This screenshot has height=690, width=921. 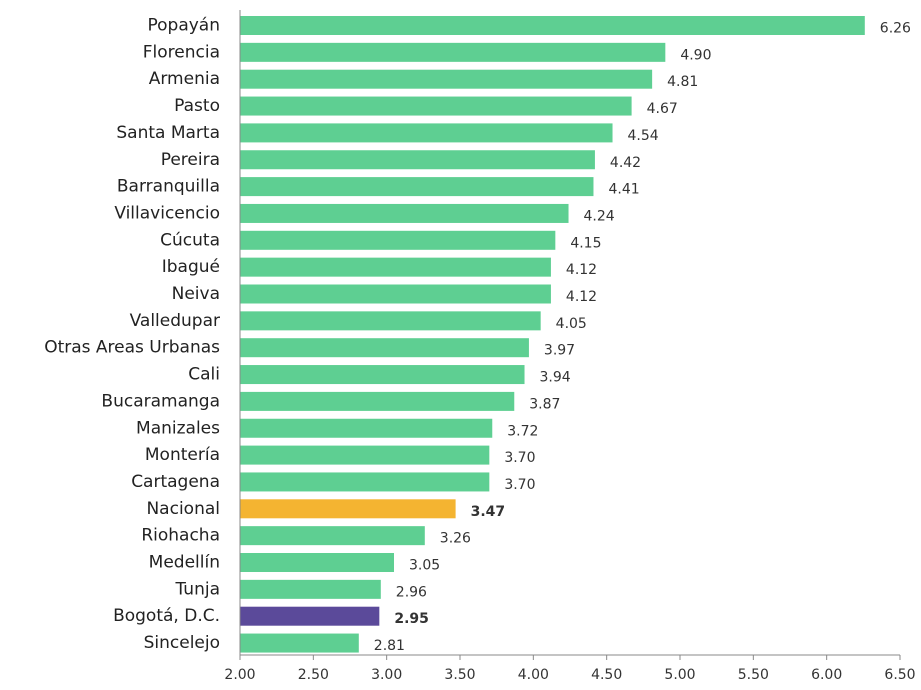 What do you see at coordinates (555, 378) in the screenshot?
I see `value-label-cali: 3.94` at bounding box center [555, 378].